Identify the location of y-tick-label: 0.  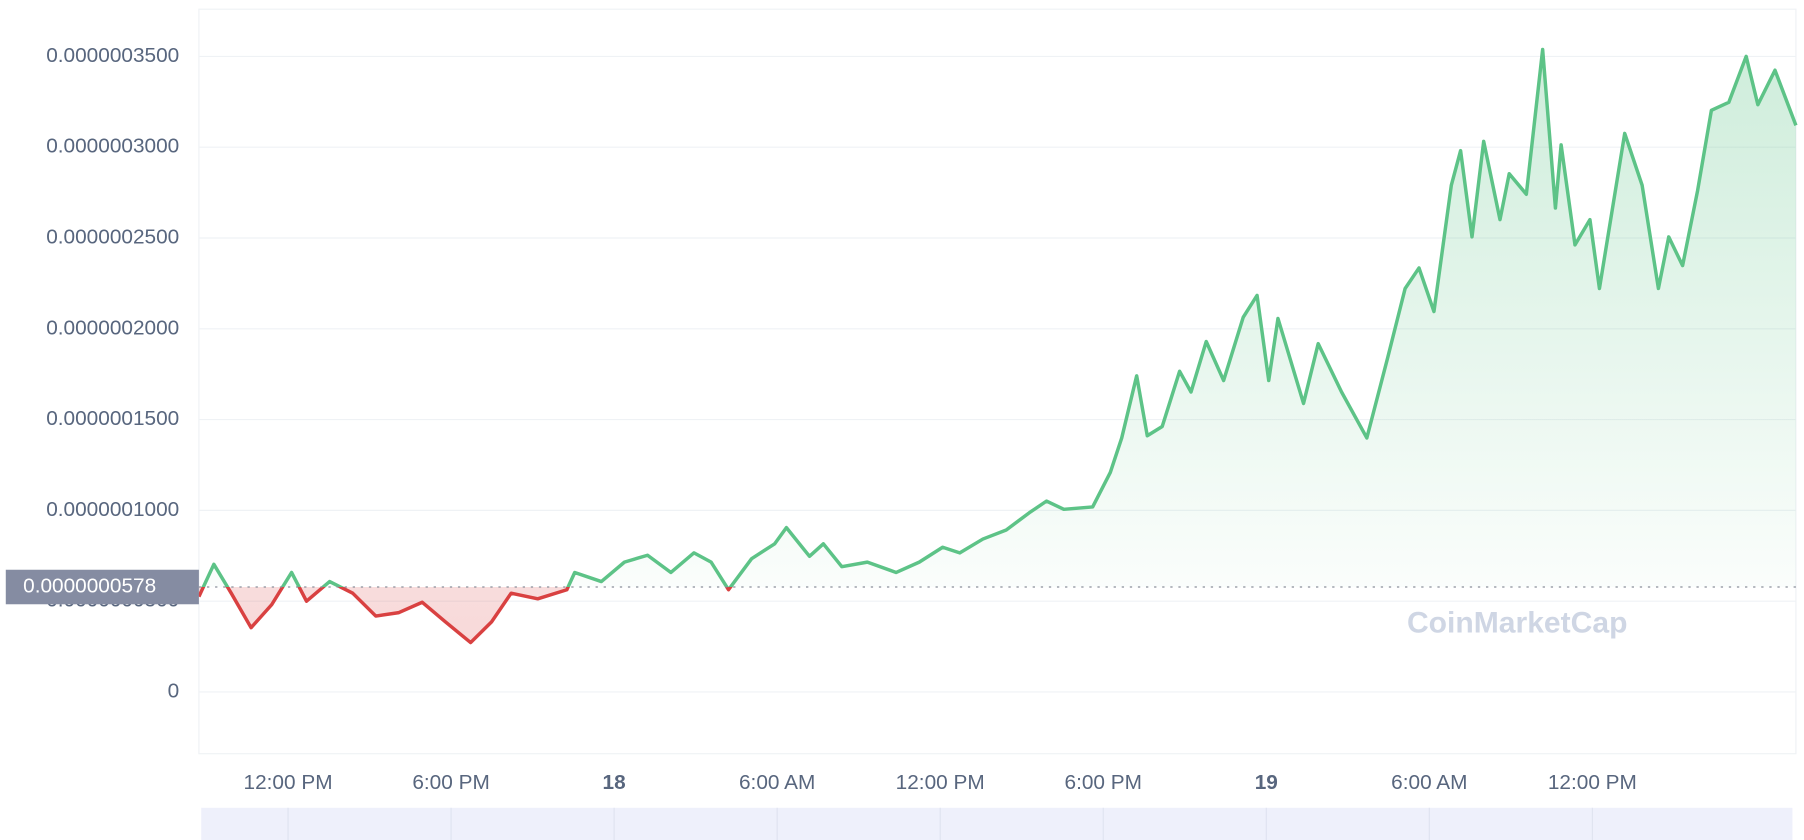
(174, 690).